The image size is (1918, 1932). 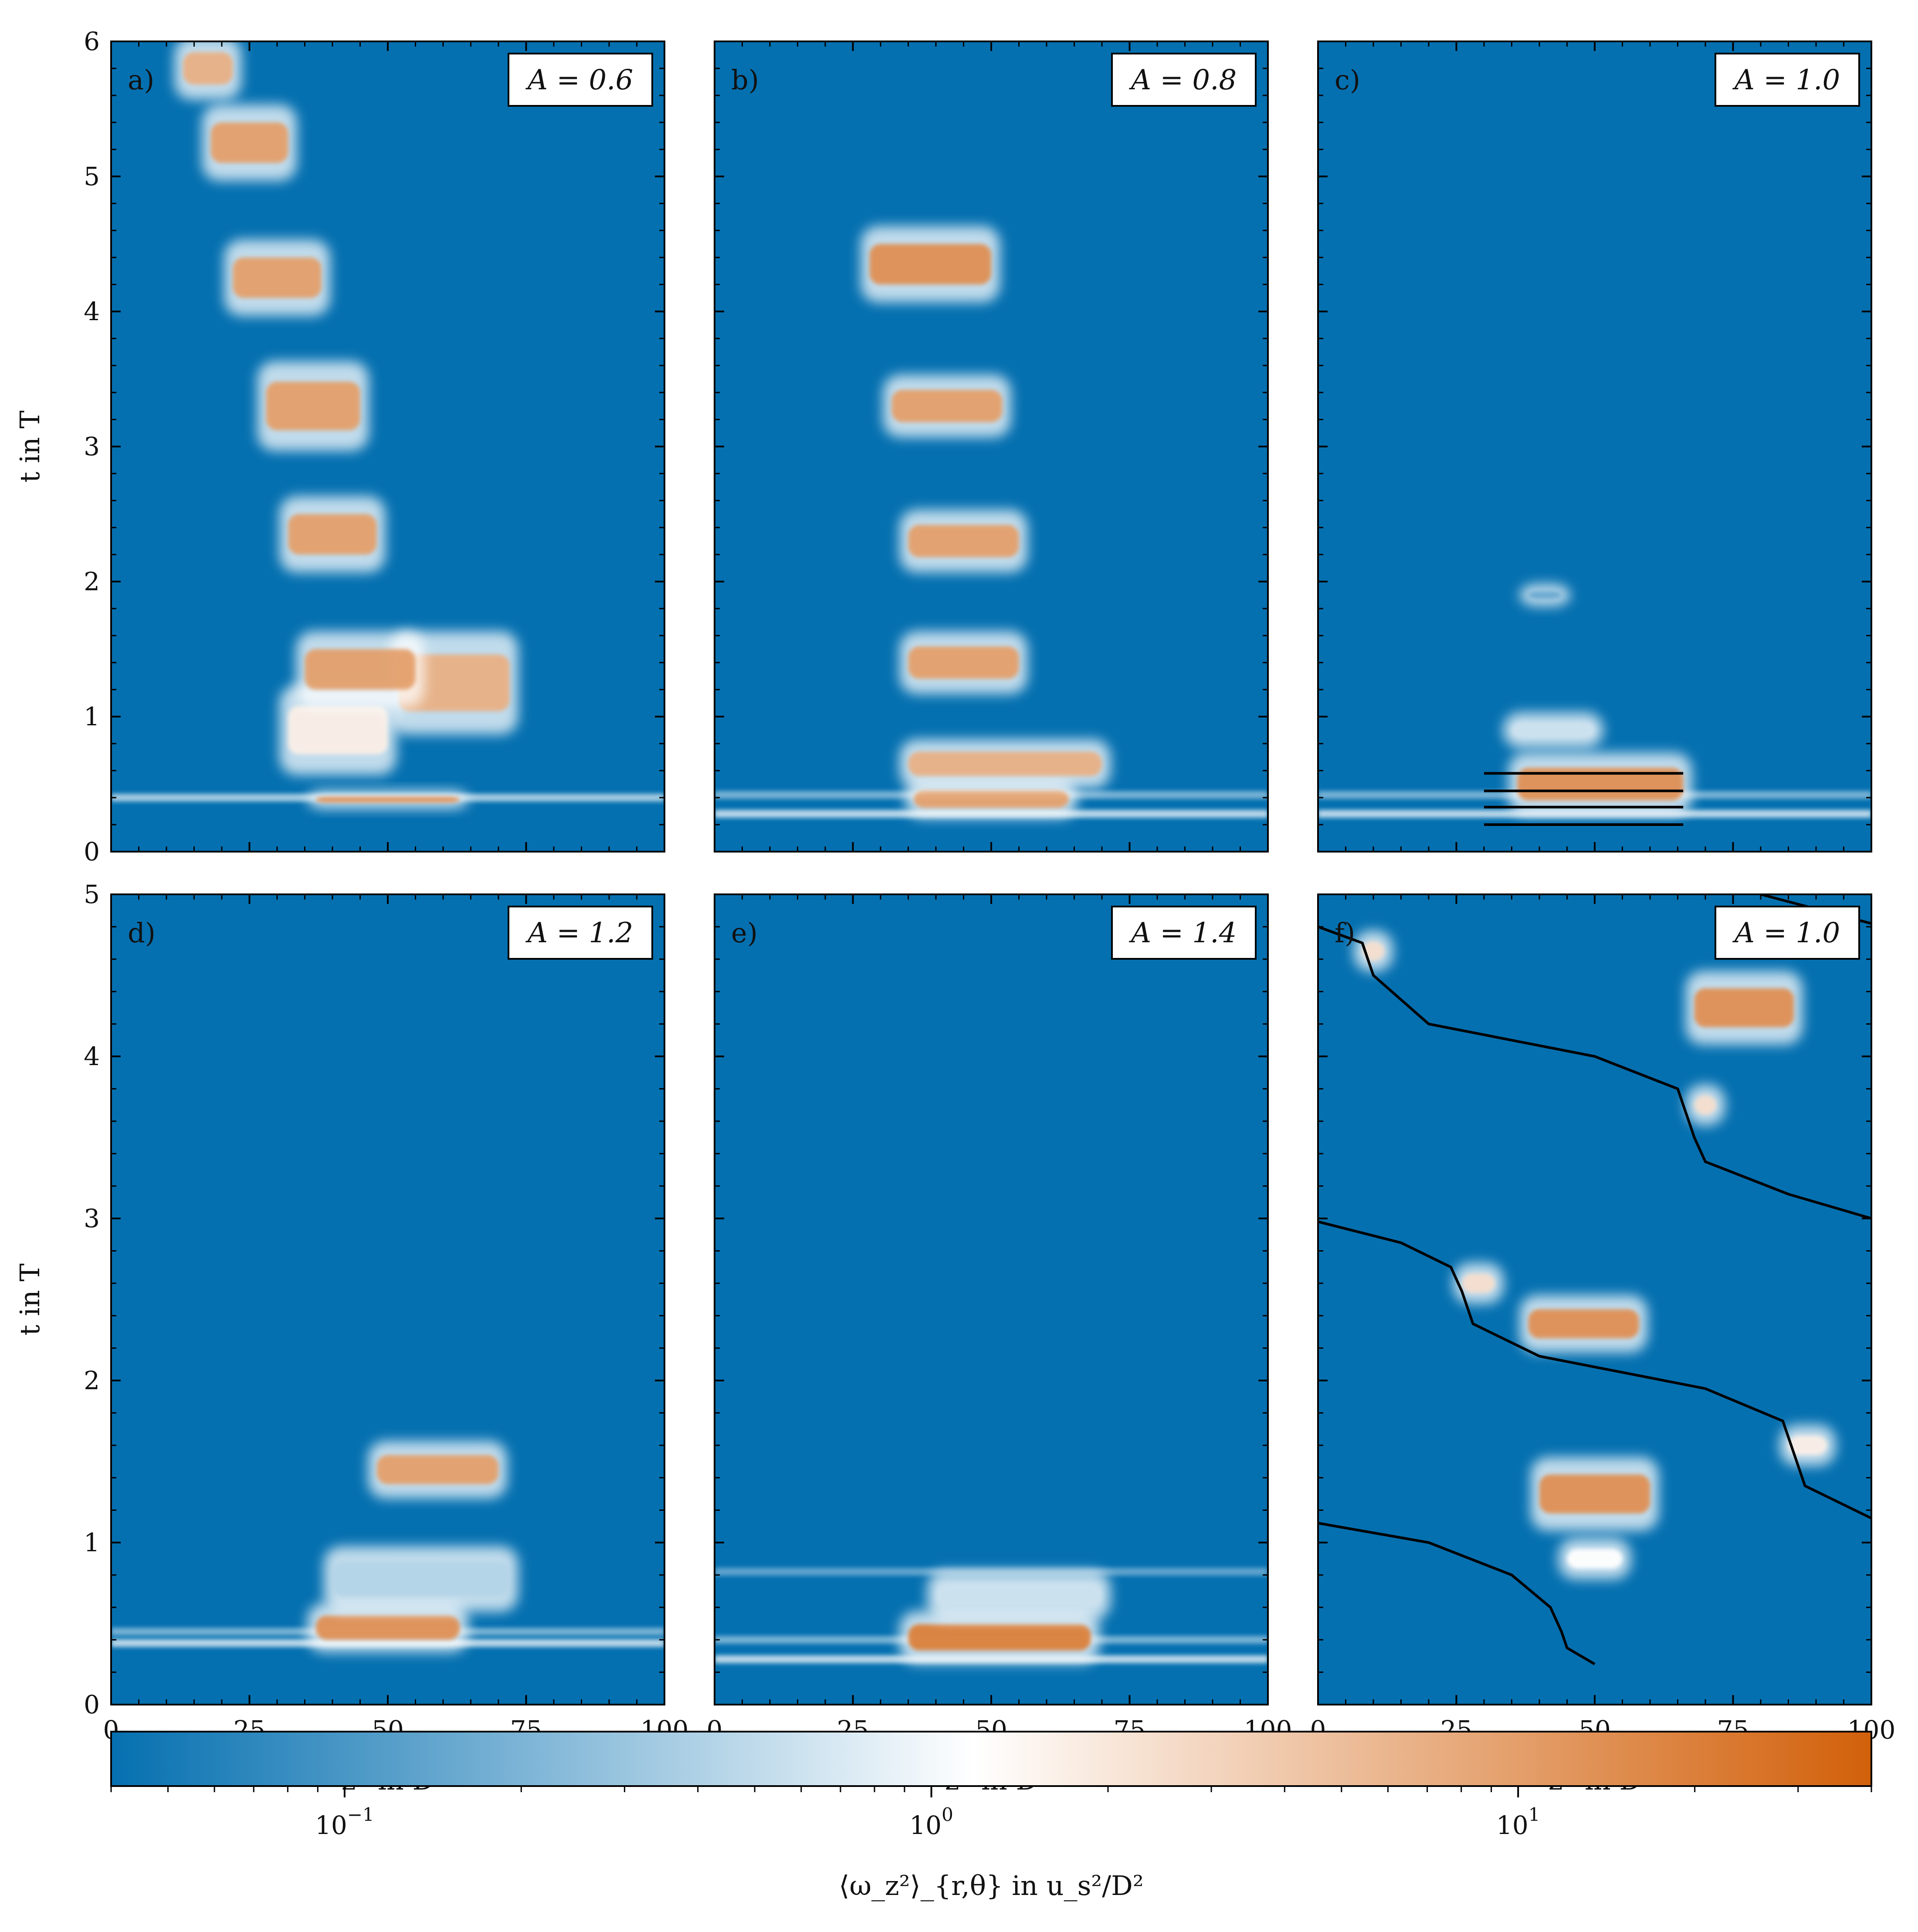 What do you see at coordinates (931, 1822) in the screenshot?
I see `colorbar-tick-label: 10⁰` at bounding box center [931, 1822].